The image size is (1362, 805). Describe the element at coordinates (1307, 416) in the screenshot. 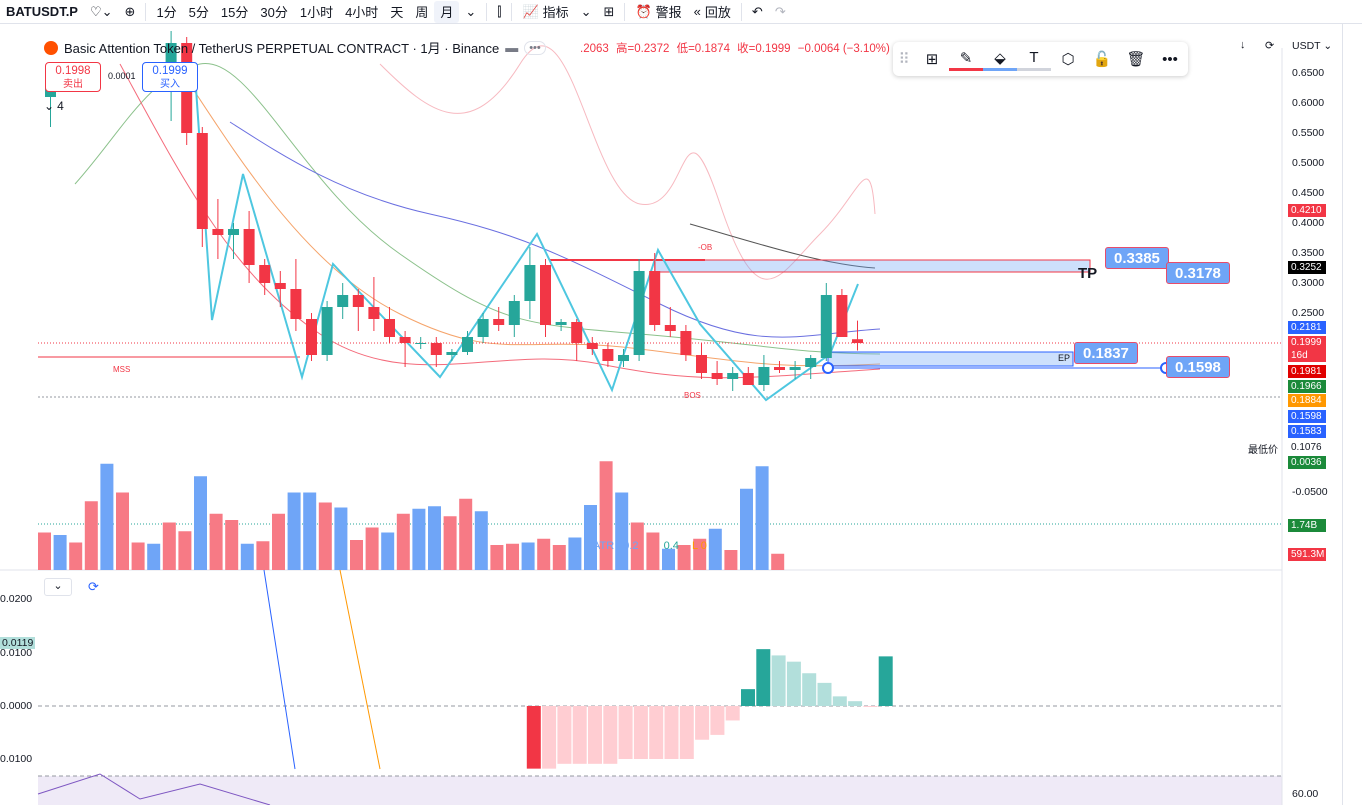

I see `price-tag: 0.1598` at that location.